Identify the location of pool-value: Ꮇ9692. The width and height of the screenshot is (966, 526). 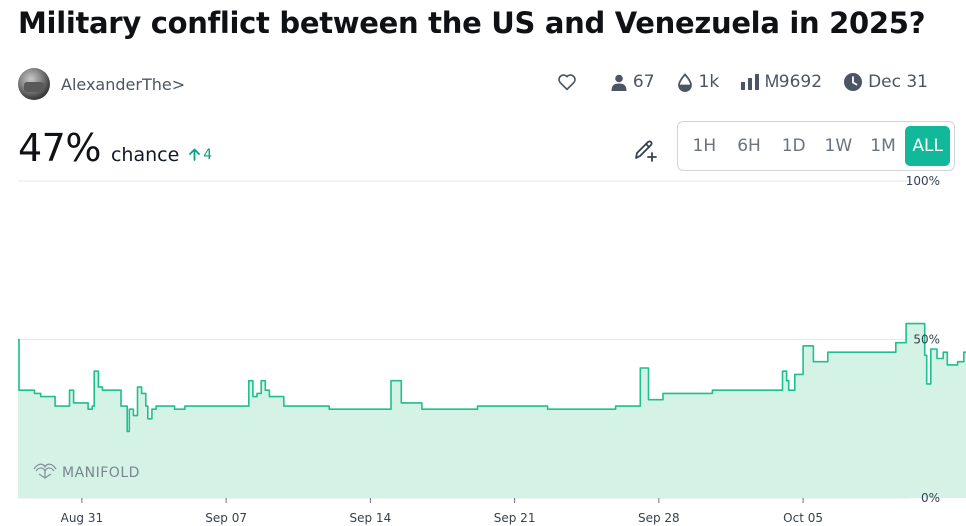
(794, 82).